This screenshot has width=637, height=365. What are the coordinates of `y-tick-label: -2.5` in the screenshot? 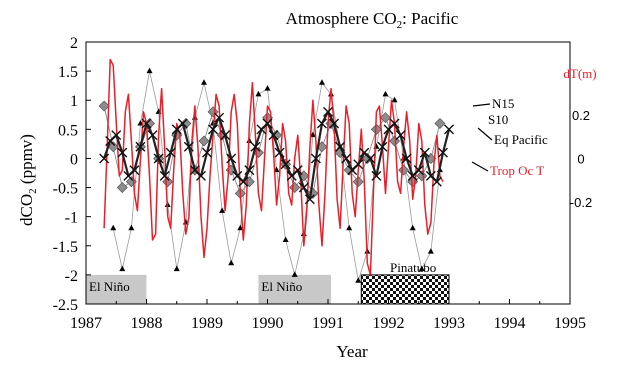 It's located at (65, 305).